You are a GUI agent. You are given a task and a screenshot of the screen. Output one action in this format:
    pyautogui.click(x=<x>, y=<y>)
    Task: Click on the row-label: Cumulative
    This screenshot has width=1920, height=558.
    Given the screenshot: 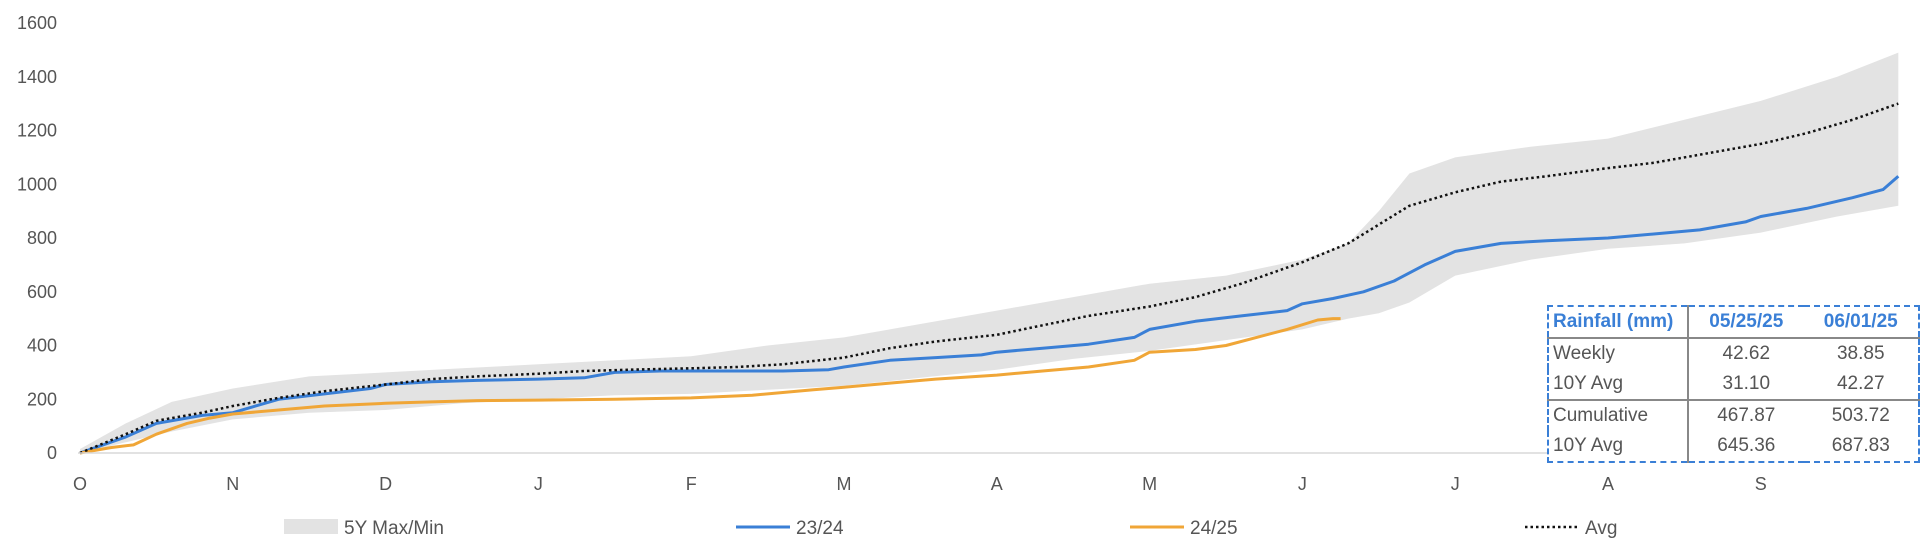 What is the action you would take?
    pyautogui.click(x=1618, y=415)
    